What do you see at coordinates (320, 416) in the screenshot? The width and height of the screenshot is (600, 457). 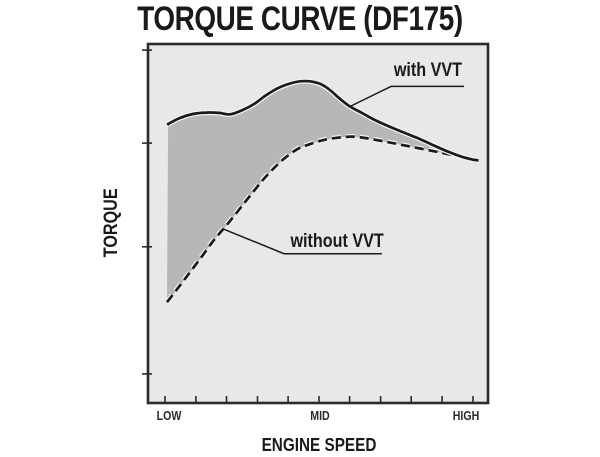 I see `x-tick-label-mid: MID` at bounding box center [320, 416].